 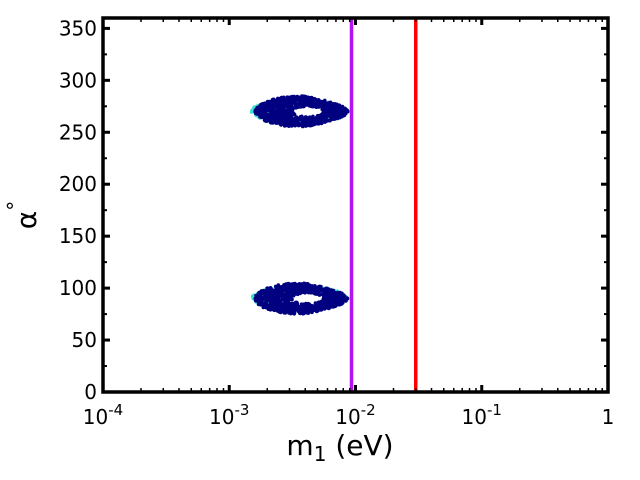 What do you see at coordinates (103, 415) in the screenshot?
I see `x-tick-label: 10⁻⁴` at bounding box center [103, 415].